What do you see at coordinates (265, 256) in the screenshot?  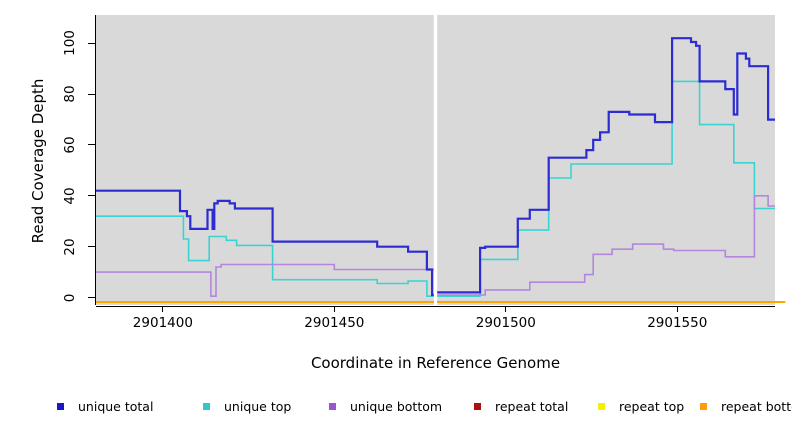 I see `series-line-unique-top` at bounding box center [265, 256].